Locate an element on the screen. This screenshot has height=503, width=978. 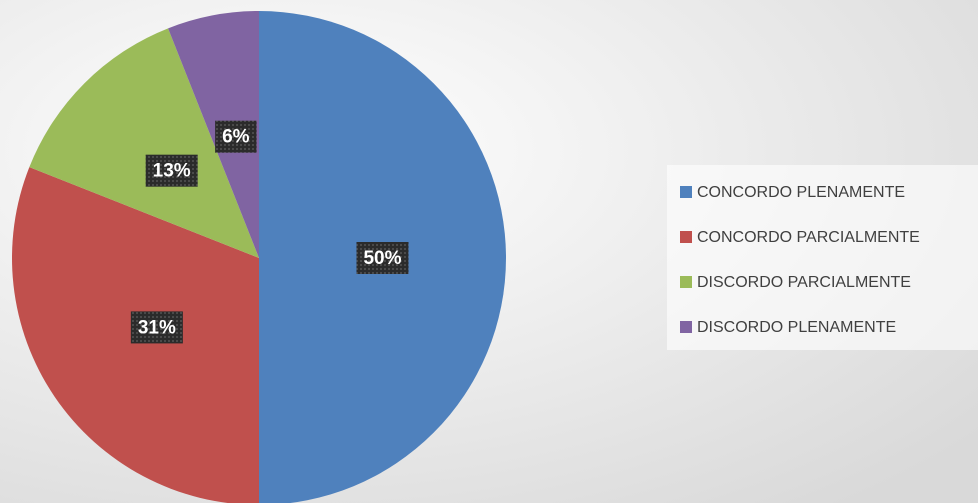
data-label: 31% is located at coordinates (157, 327).